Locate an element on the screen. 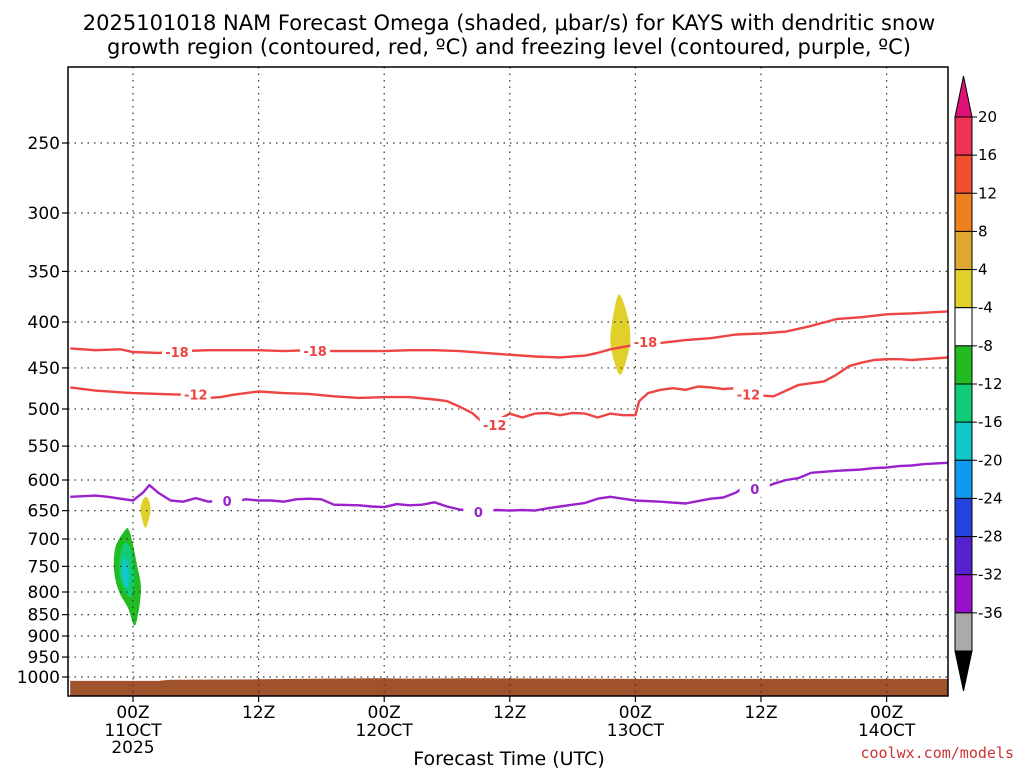 This screenshot has width=1024, height=768. minus-12-isotherm is located at coordinates (509, 391).